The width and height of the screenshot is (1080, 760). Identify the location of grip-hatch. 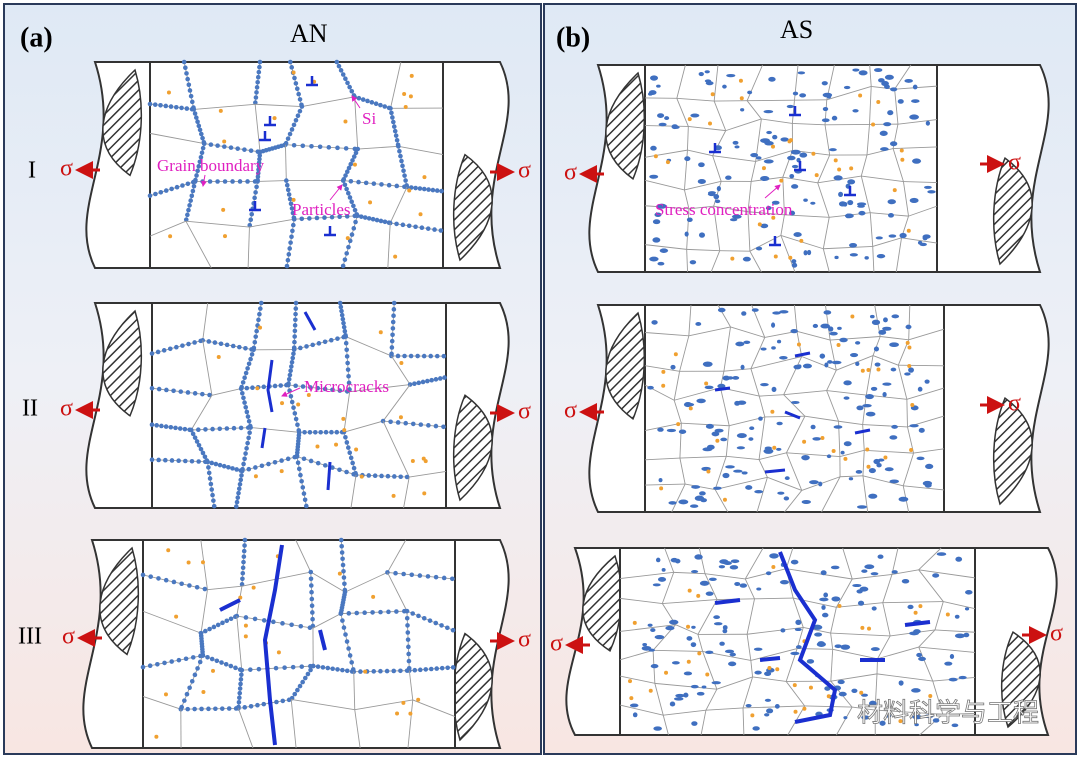
(1020, 680).